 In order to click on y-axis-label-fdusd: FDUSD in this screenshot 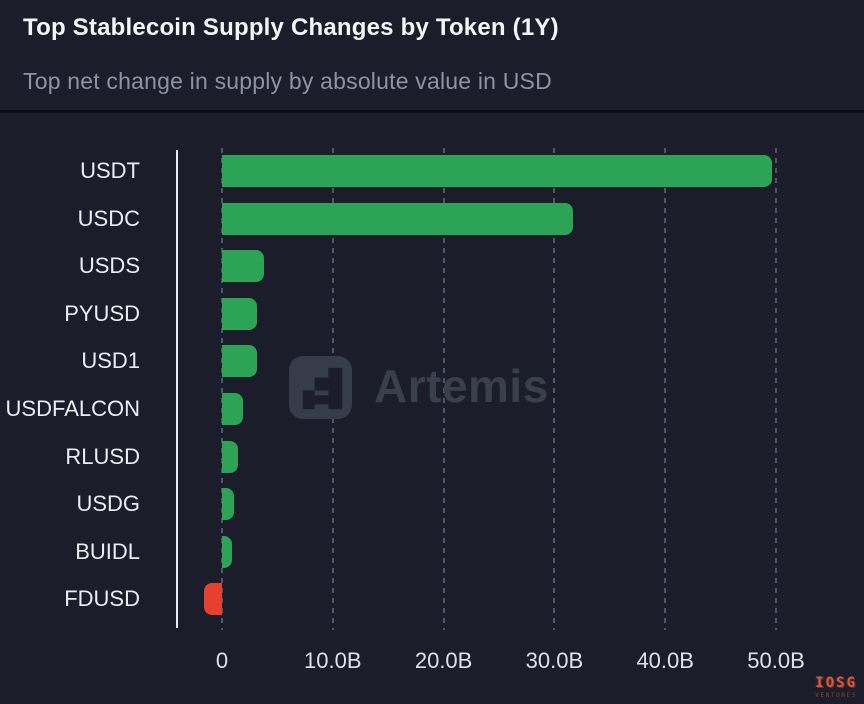, I will do `click(102, 599)`.